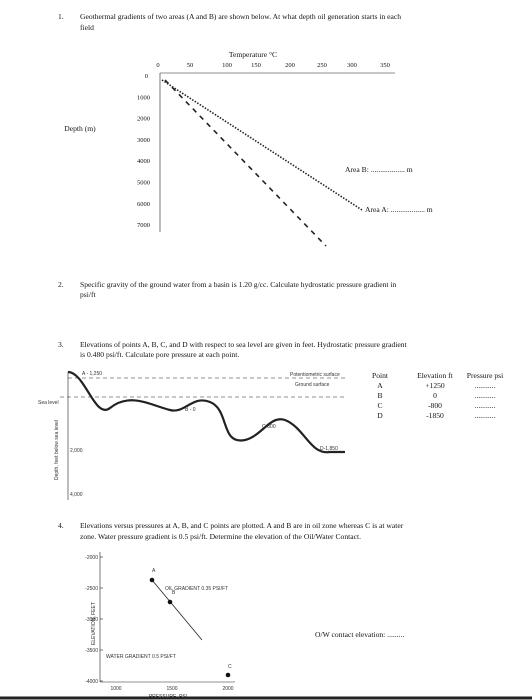  I want to click on label: B - 0, so click(190, 410).